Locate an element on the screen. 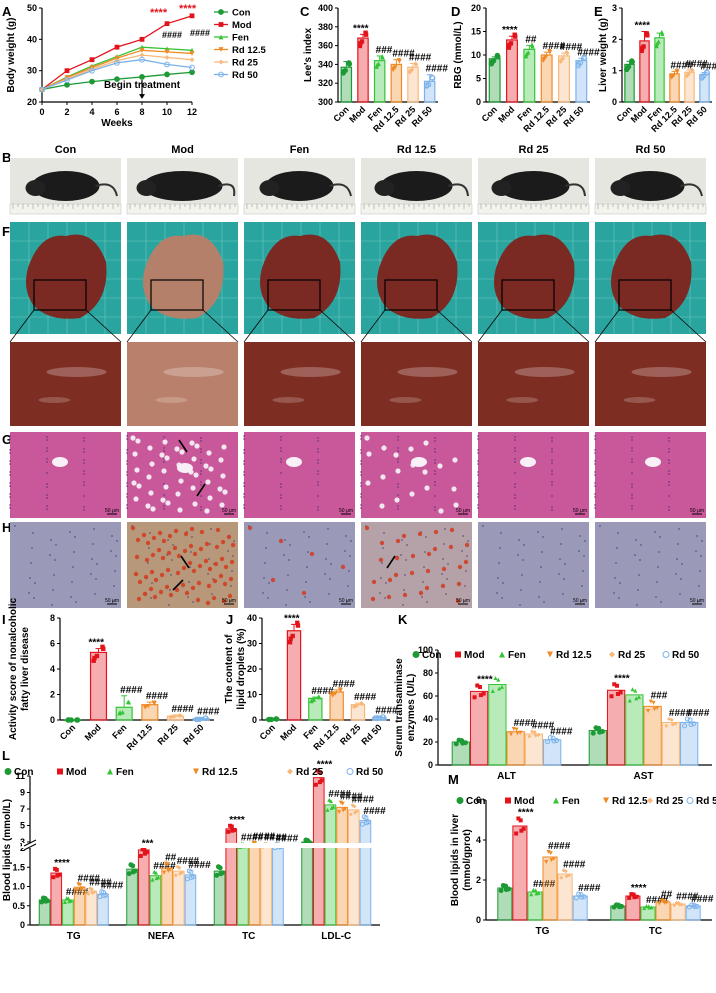 The height and width of the screenshot is (993, 716). legend-label: Con is located at coordinates (241, 13).